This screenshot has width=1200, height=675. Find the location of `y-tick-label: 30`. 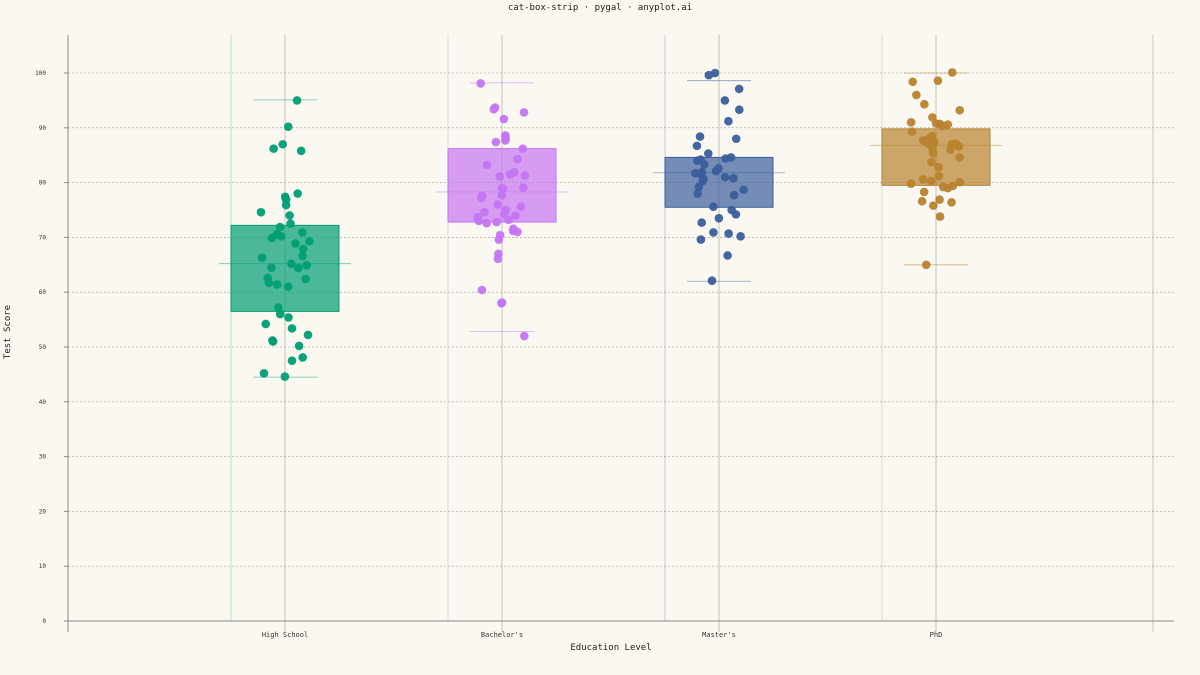

y-tick-label: 30 is located at coordinates (43, 457).